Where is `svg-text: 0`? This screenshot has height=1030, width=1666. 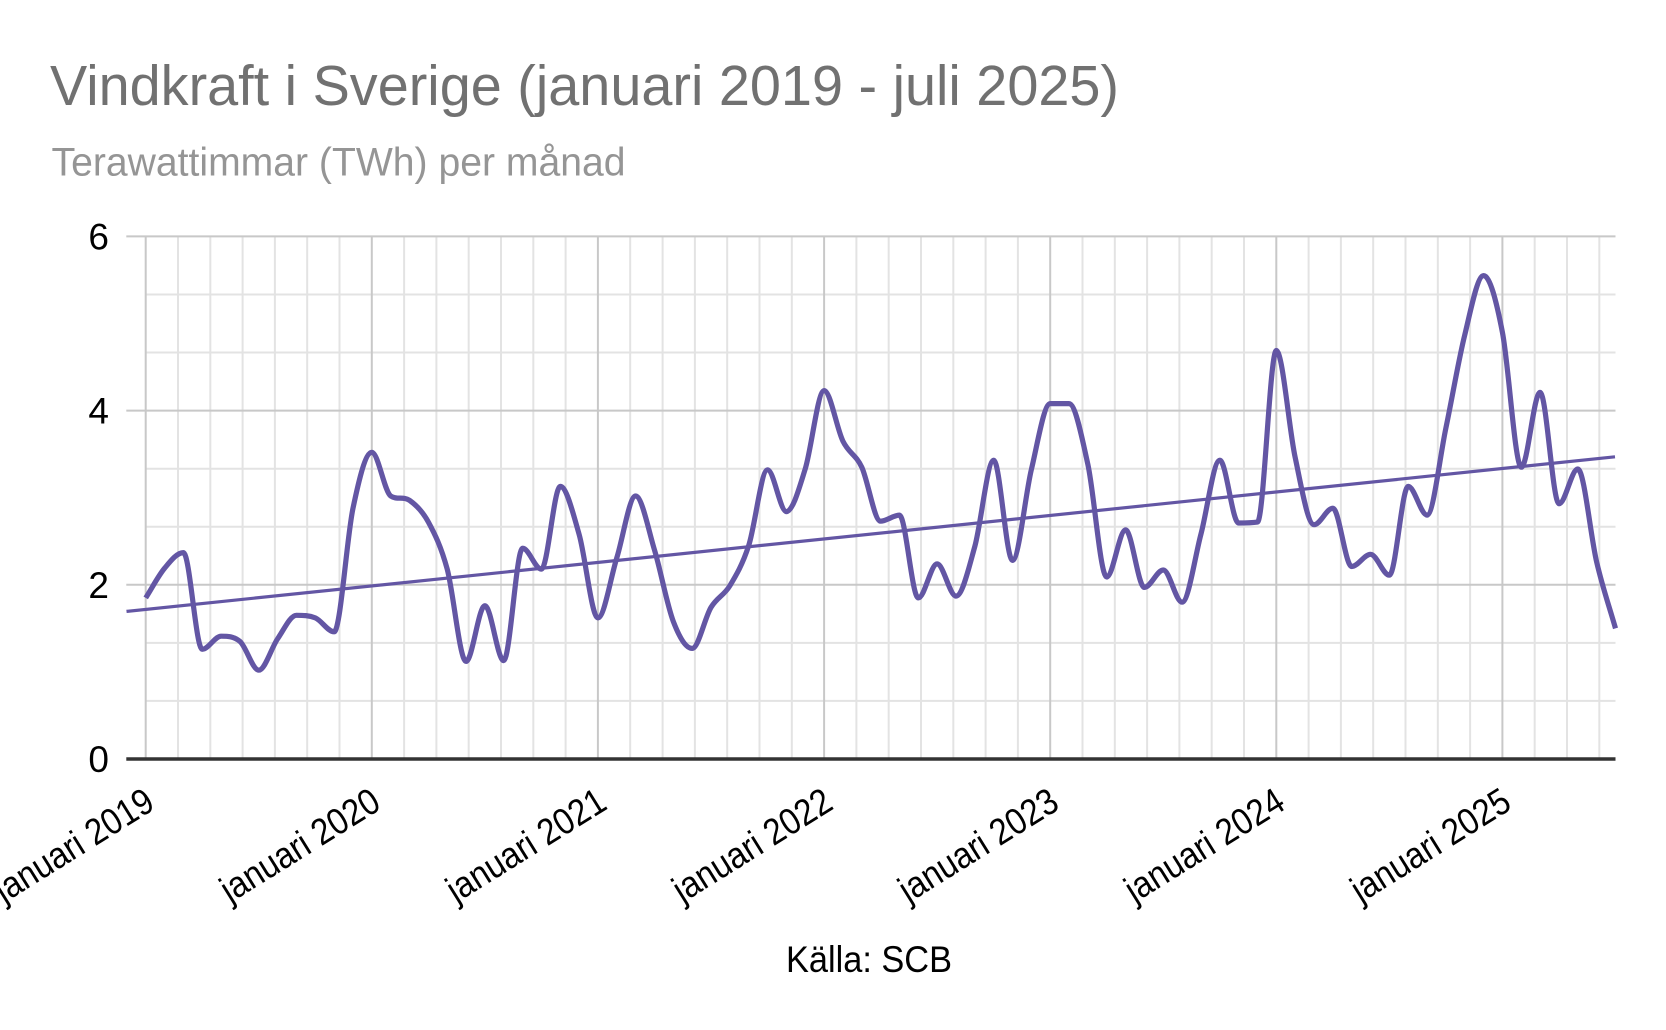 svg-text: 0 is located at coordinates (98, 759).